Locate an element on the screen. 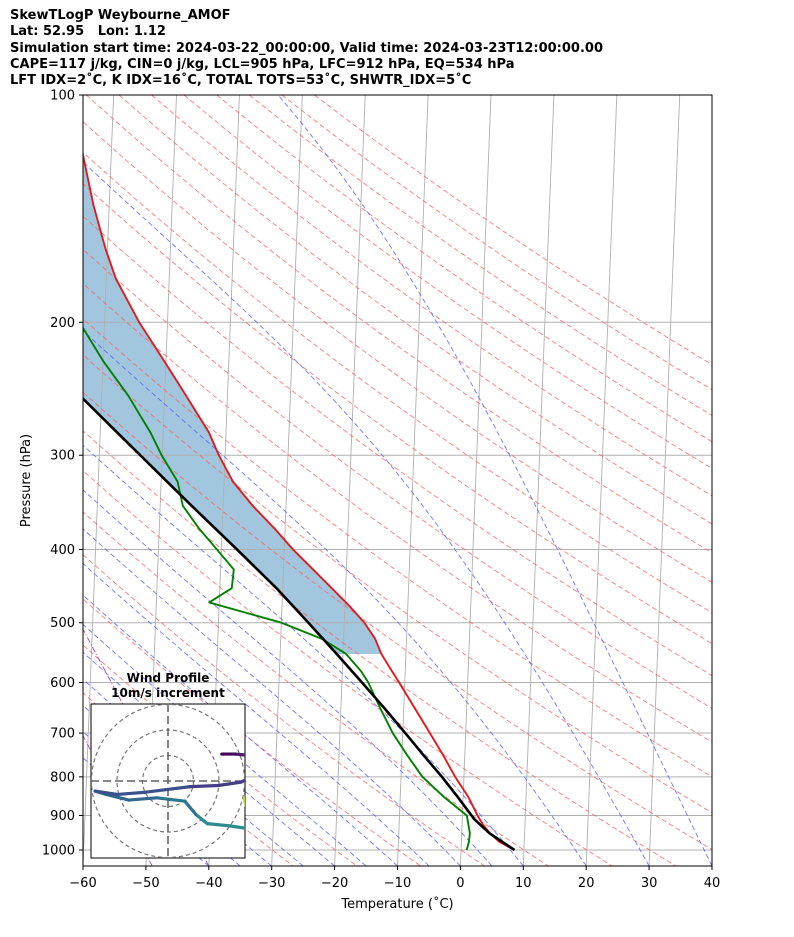 This screenshot has height=937, width=794. y-tick-label: 700 is located at coordinates (62, 734).